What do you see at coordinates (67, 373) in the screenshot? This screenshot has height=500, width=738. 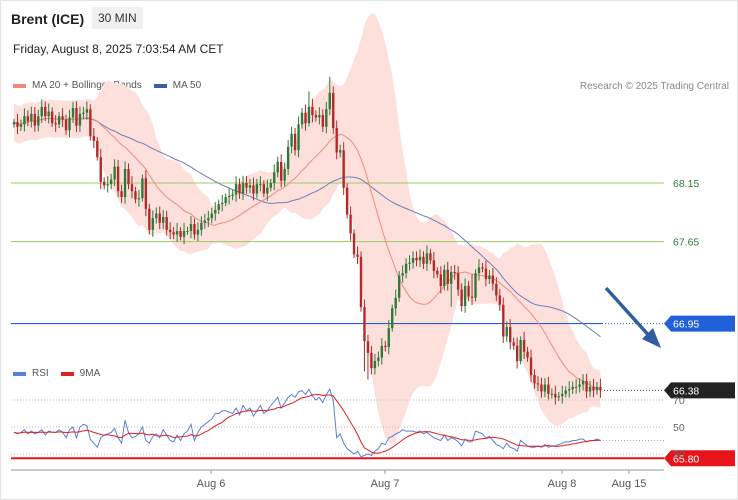 I see `9ma-swatch-icon` at bounding box center [67, 373].